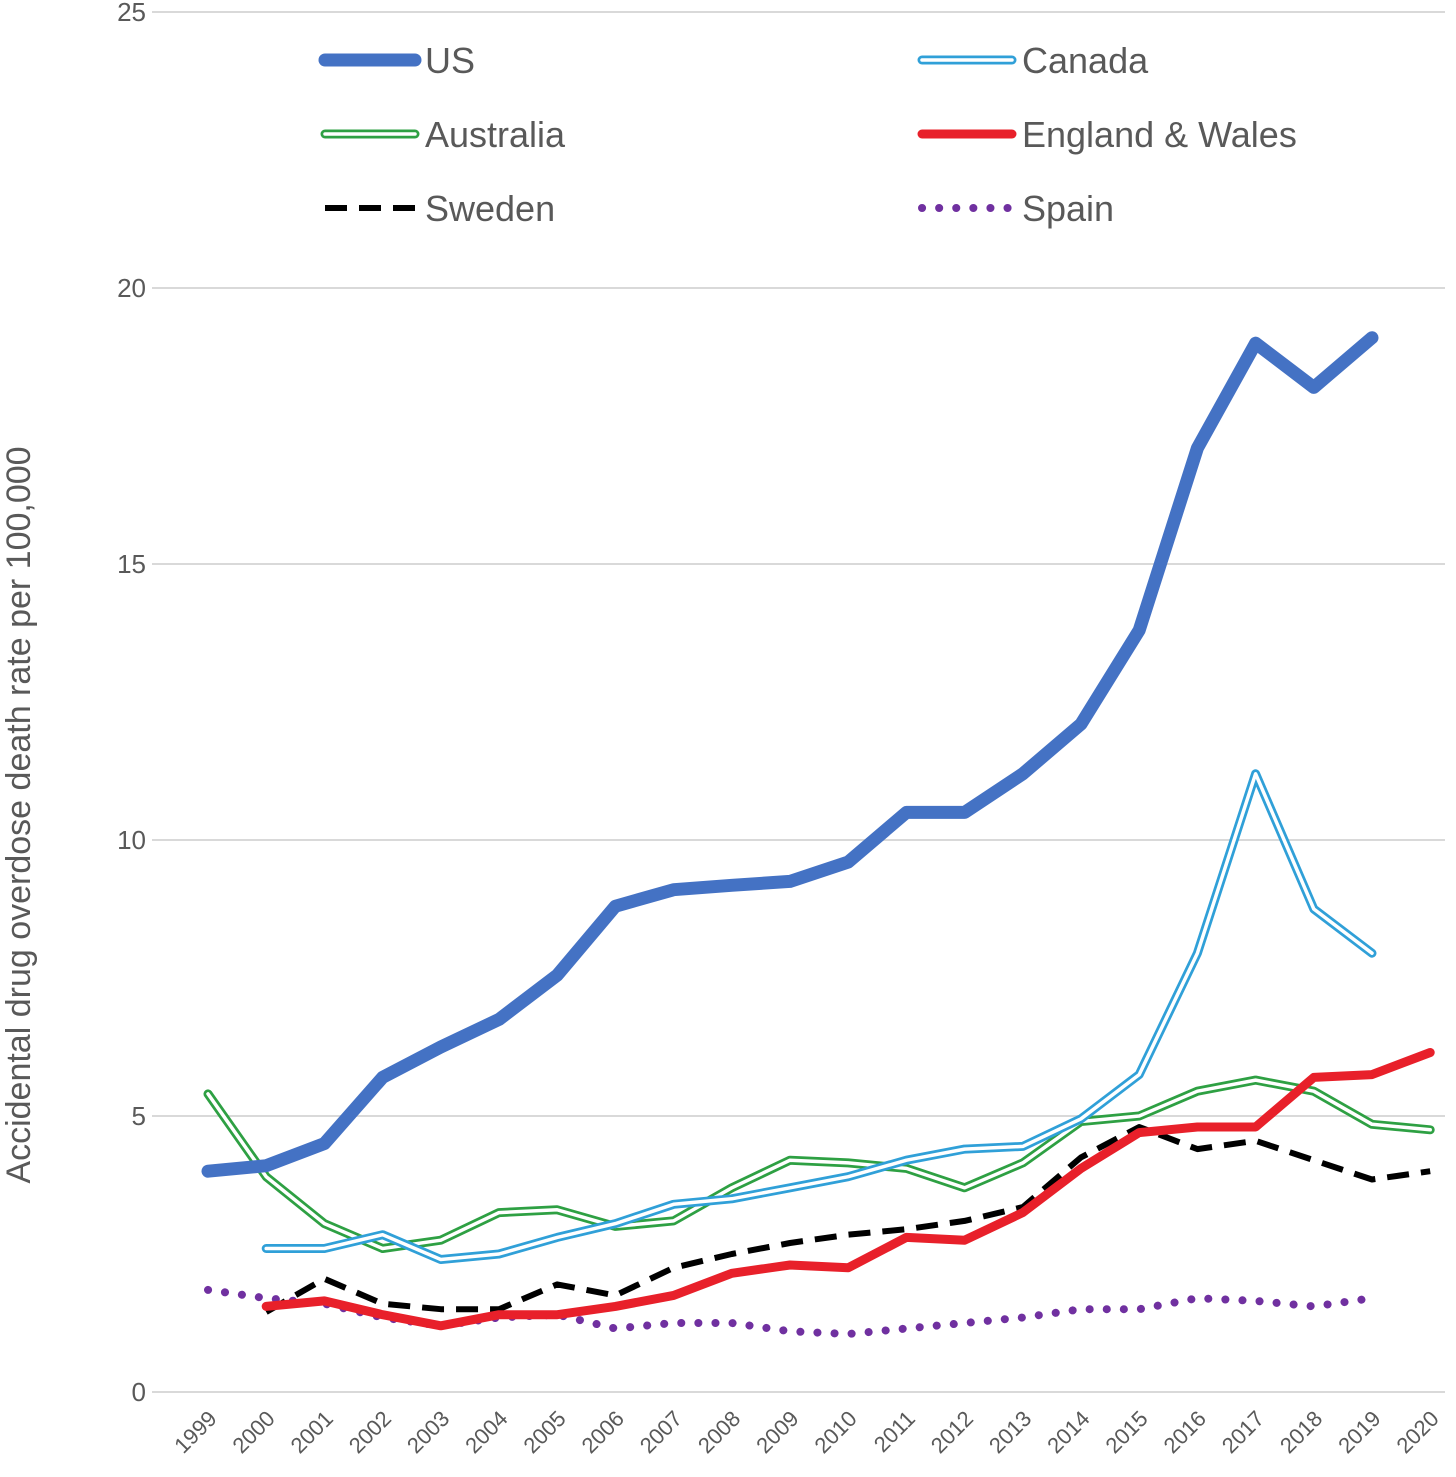  What do you see at coordinates (139, 1116) in the screenshot?
I see `y-tick-label: 5` at bounding box center [139, 1116].